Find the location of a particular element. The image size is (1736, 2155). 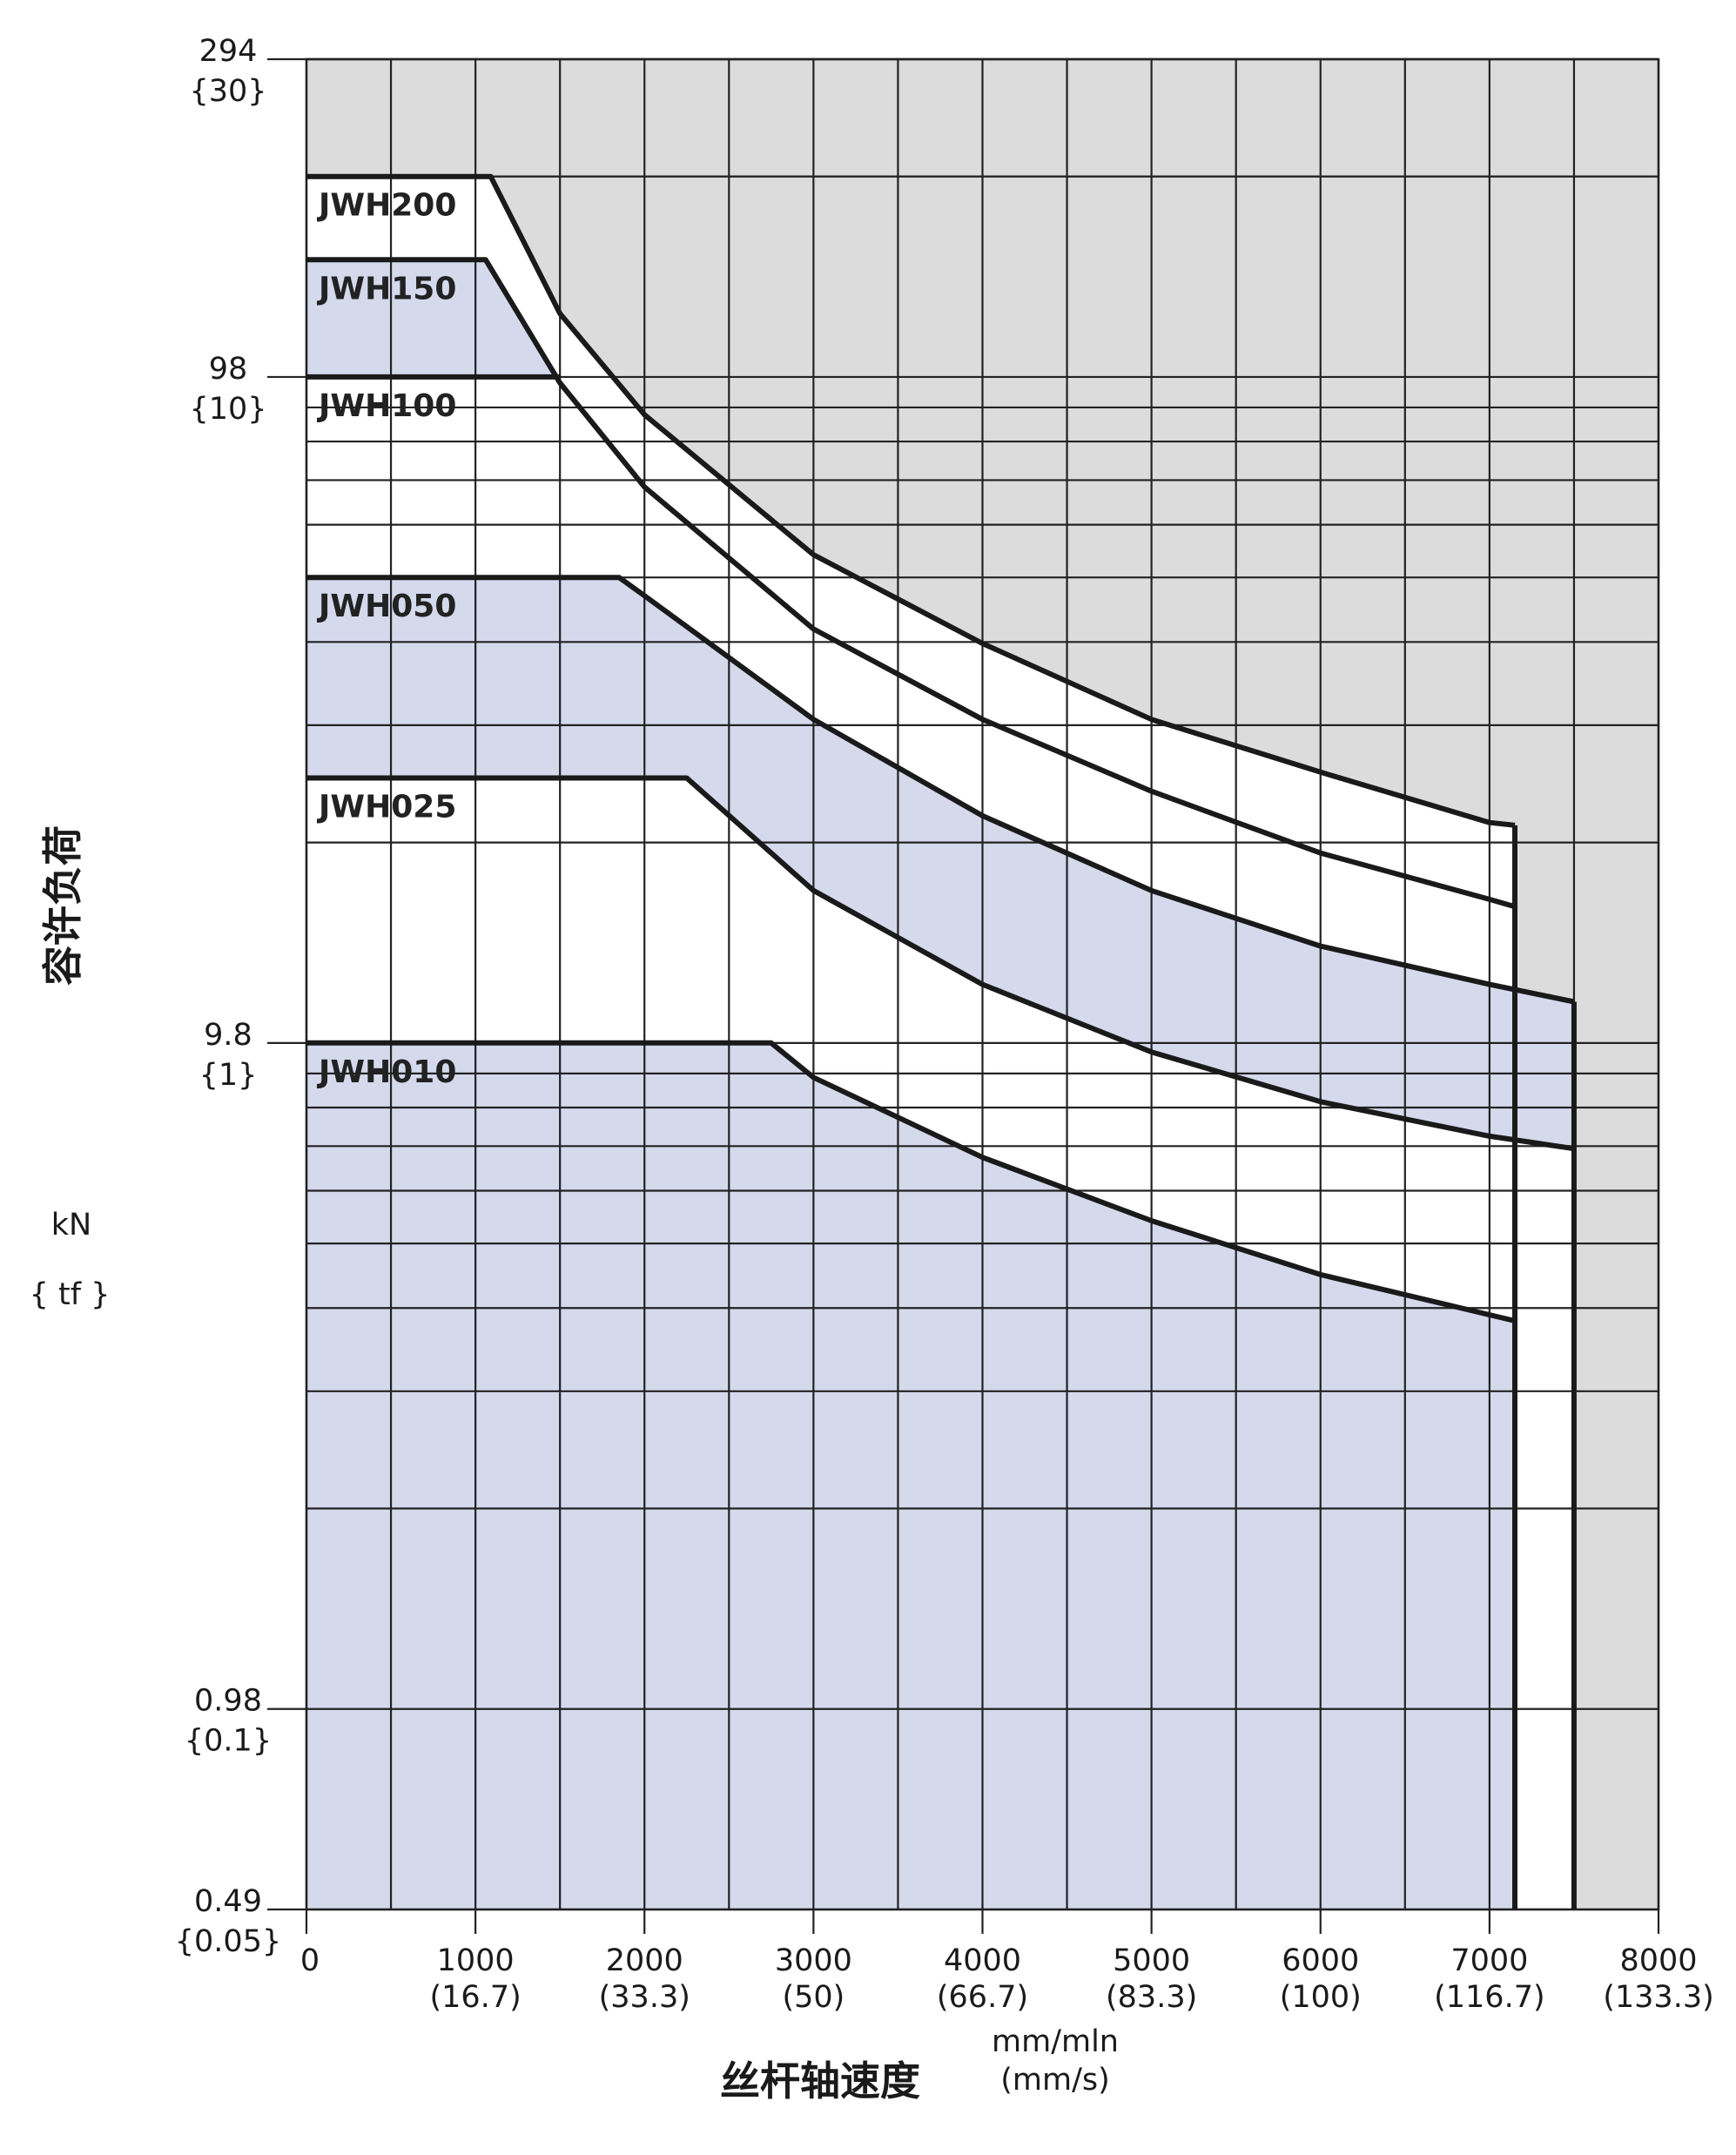

series-label-jwh150: JWH150 is located at coordinates (386, 288).